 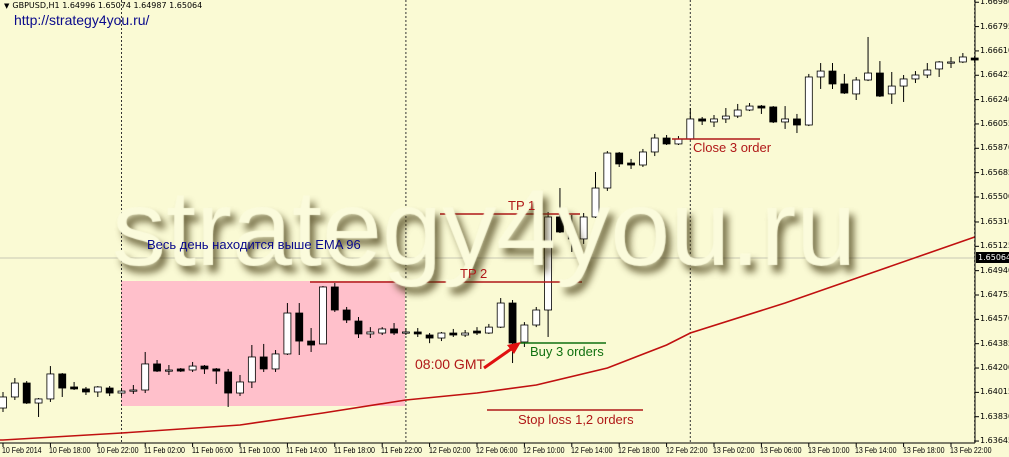 I want to click on price-tick-label: 1.64940, so click(x=994, y=270).